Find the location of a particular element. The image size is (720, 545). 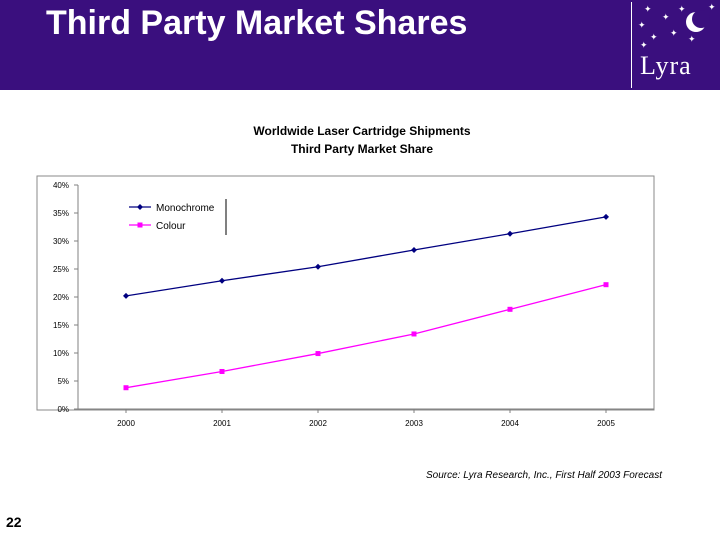

legend-label: Colour is located at coordinates (171, 226).